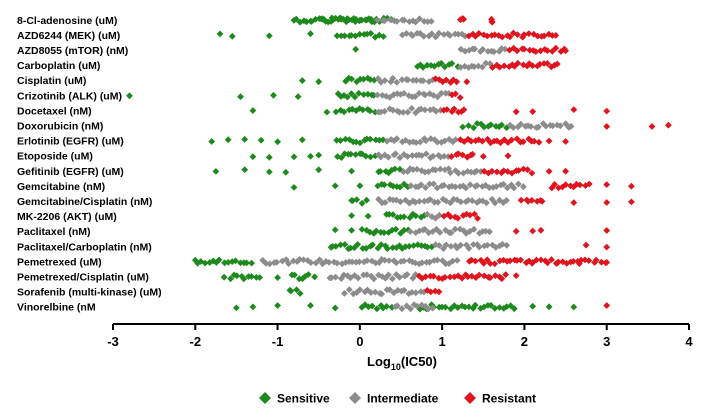 Image resolution: width=716 pixels, height=420 pixels. Describe the element at coordinates (113, 341) in the screenshot. I see `x-tick-label: -3` at that location.